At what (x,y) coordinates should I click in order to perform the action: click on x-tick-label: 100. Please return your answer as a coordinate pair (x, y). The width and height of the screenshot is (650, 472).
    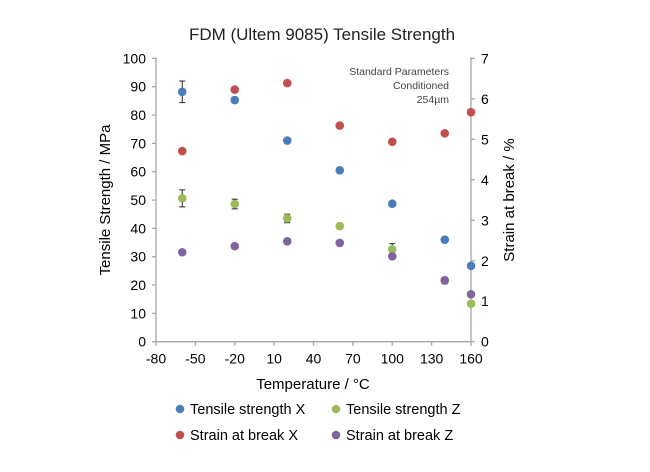
    Looking at the image, I should click on (393, 359).